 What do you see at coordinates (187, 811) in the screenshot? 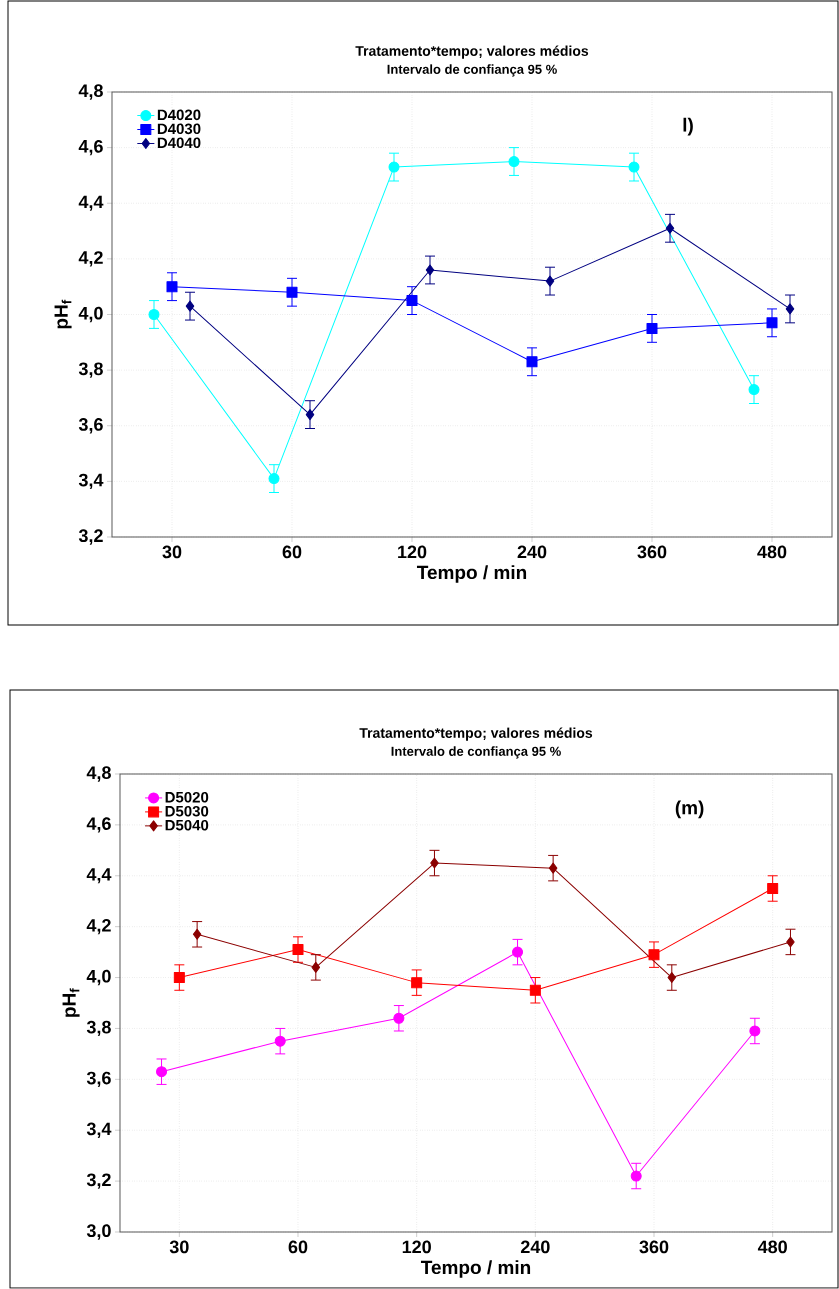
I see `legend-label: D5030` at bounding box center [187, 811].